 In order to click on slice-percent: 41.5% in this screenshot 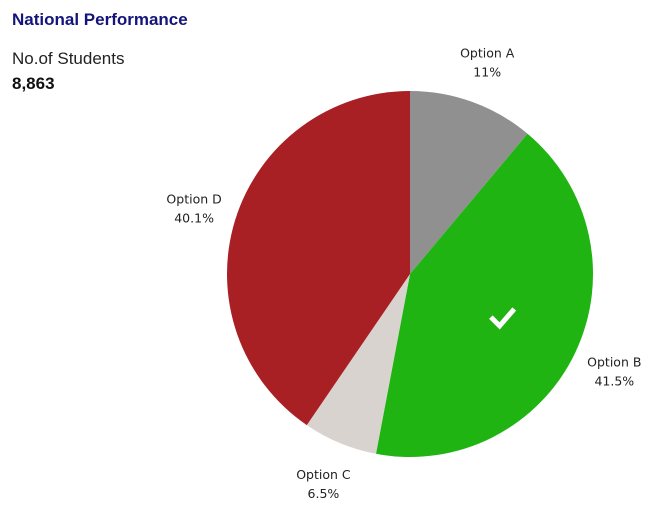, I will do `click(614, 381)`.